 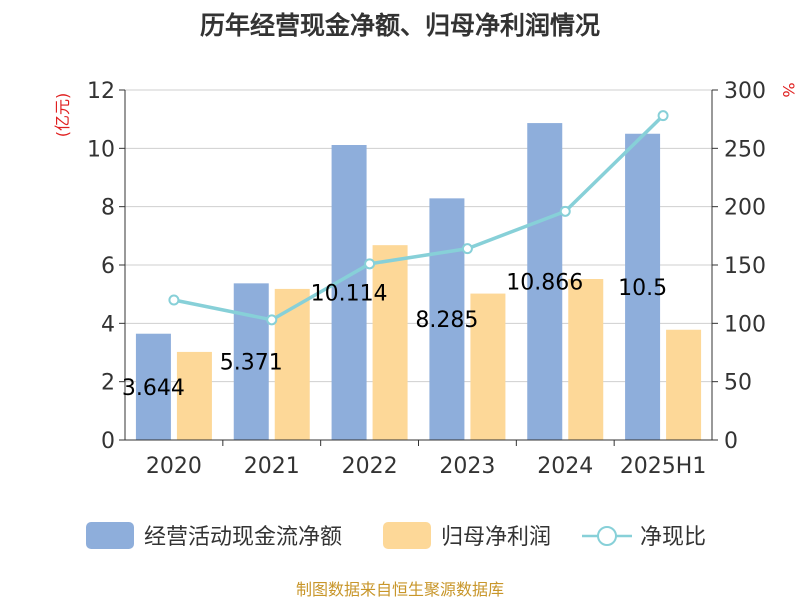 I want to click on legend: 经营活动现金流净额 归母净利润 净现比, so click(x=396, y=536).